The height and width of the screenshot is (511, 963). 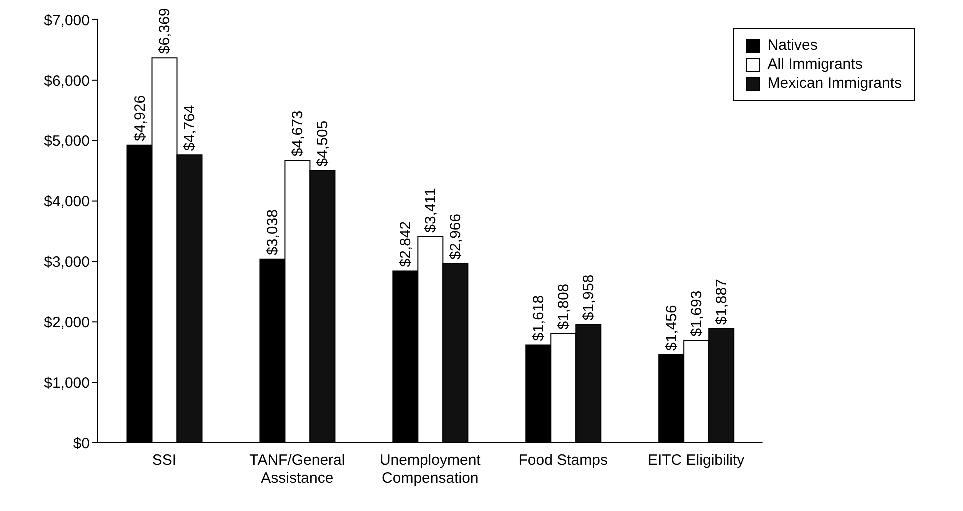 What do you see at coordinates (539, 318) in the screenshot?
I see `data-label: $1,618` at bounding box center [539, 318].